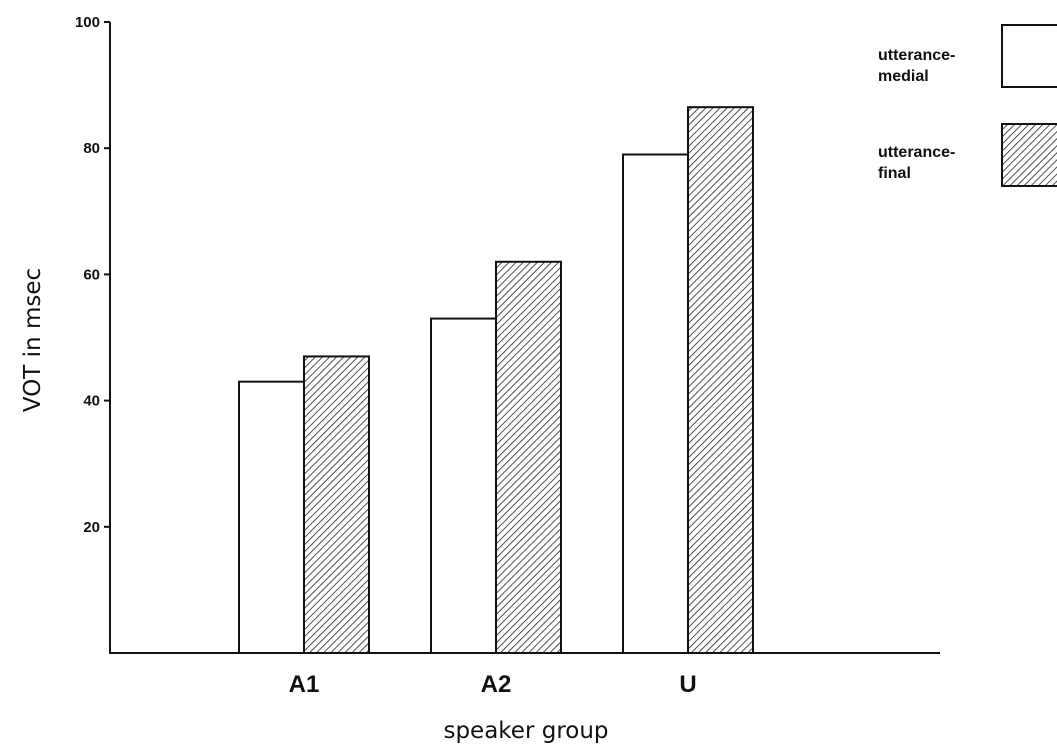  Describe the element at coordinates (894, 173) in the screenshot. I see `legend-label-series-2: final` at that location.